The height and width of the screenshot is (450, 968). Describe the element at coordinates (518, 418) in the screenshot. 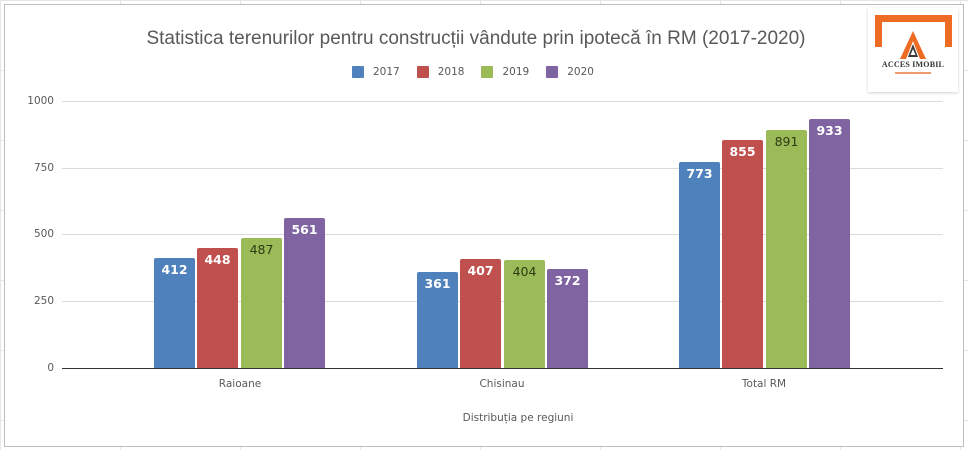

I see `x-axis-title-text: Distribuția pe regiuni` at that location.